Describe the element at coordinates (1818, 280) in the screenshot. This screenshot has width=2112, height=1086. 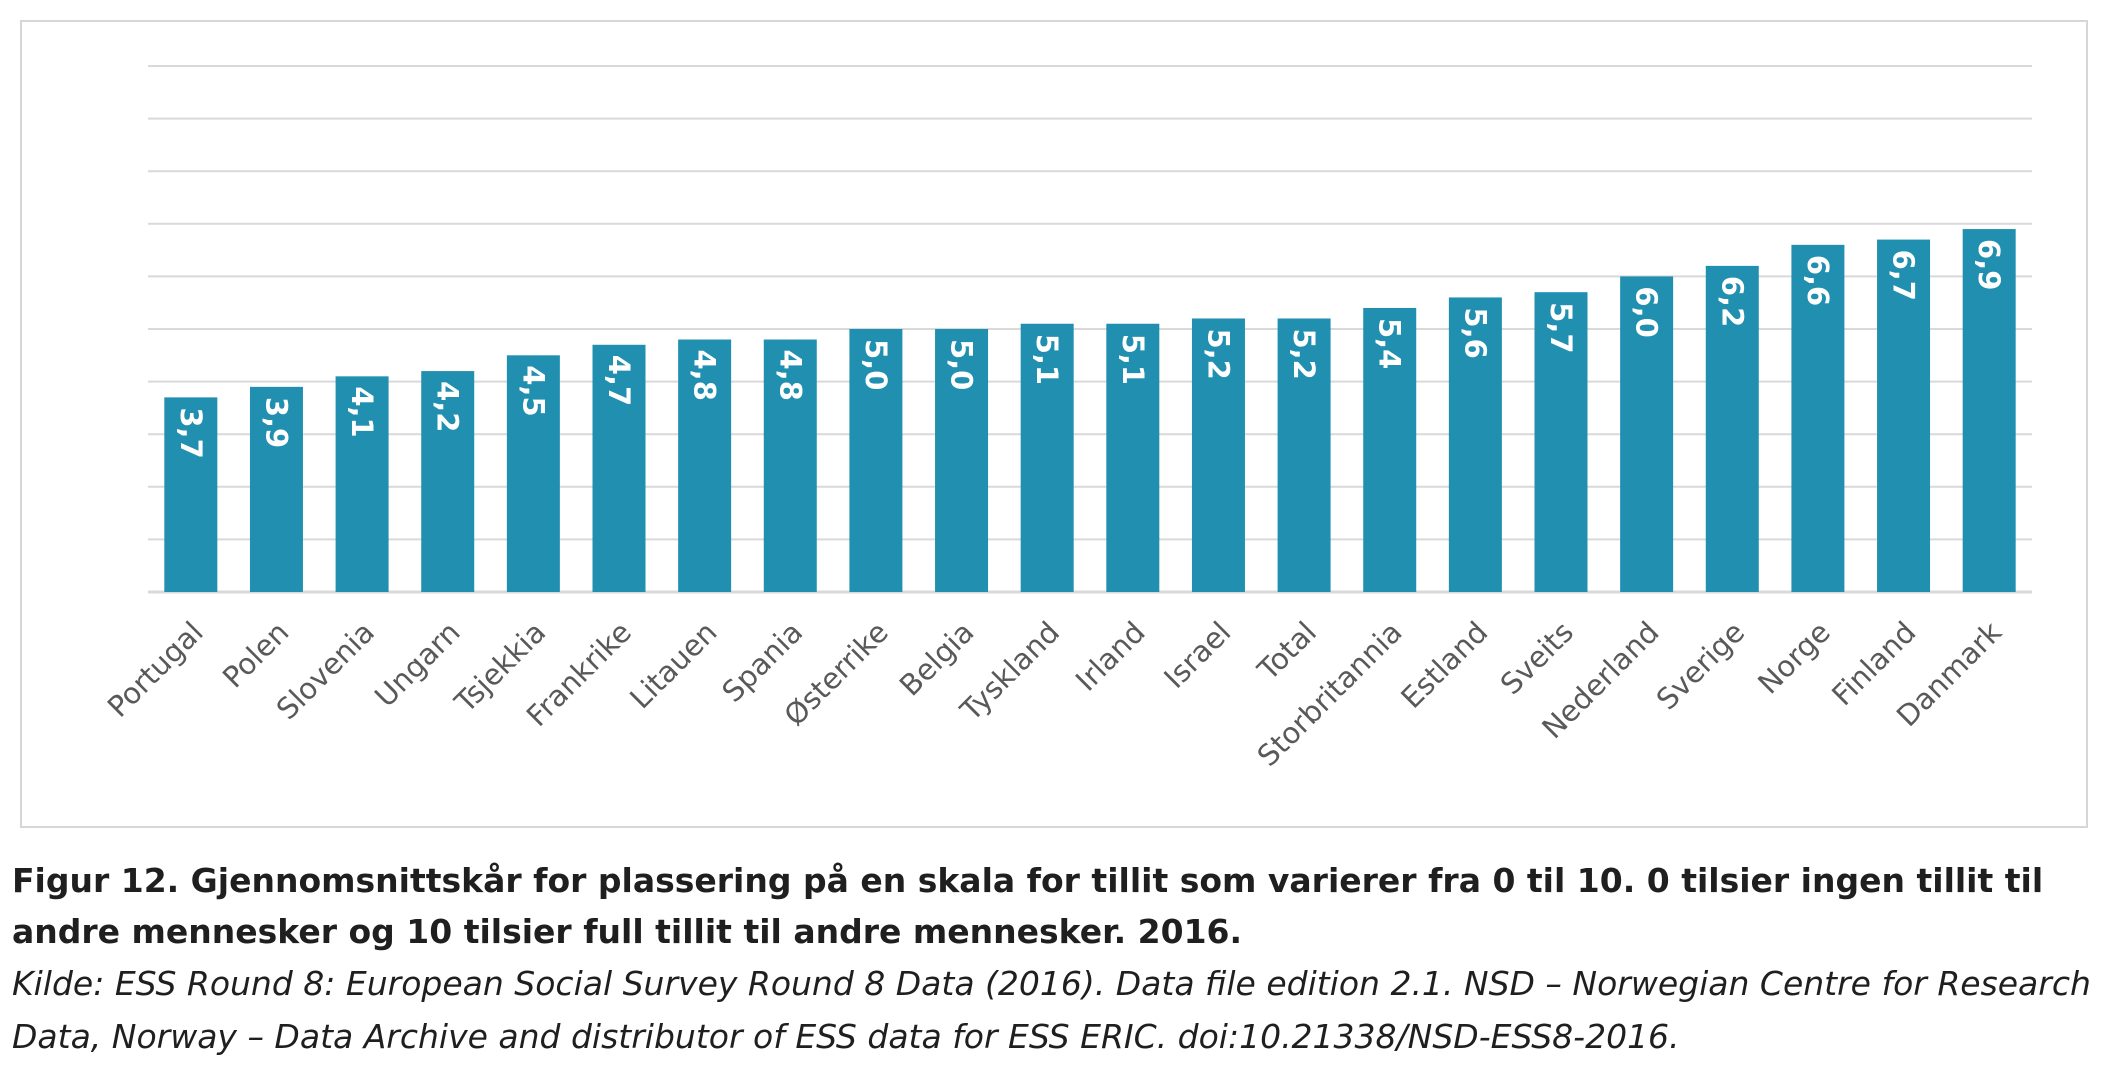
I see `data-label: 6,6` at that location.